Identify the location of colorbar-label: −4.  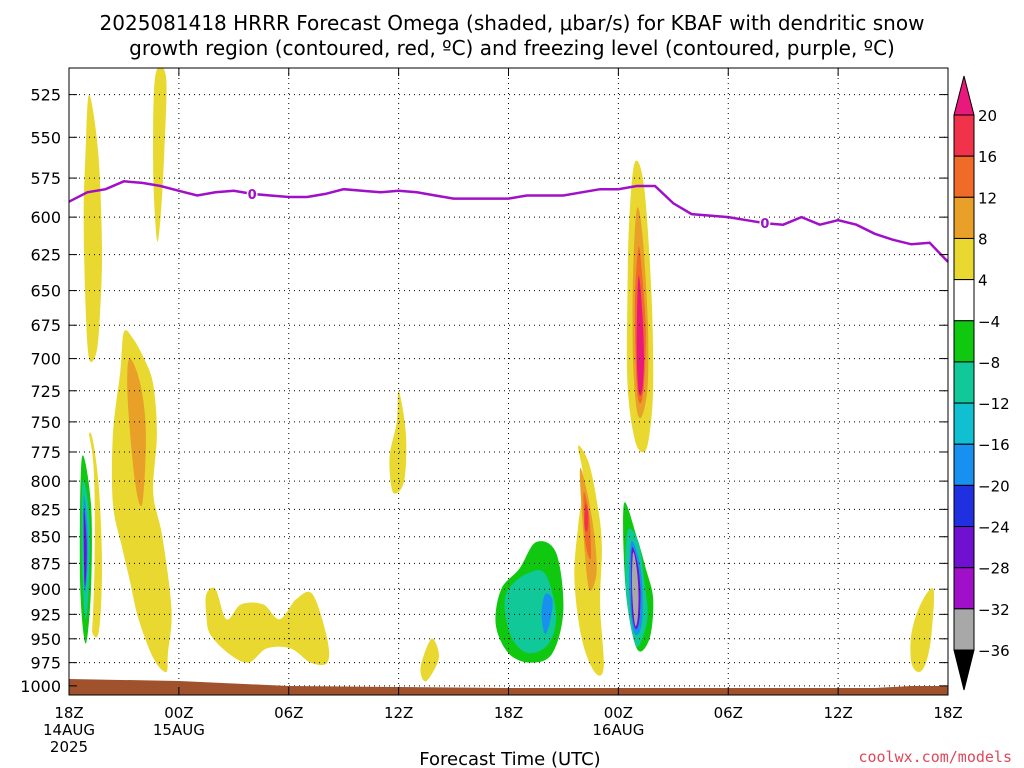
(989, 322).